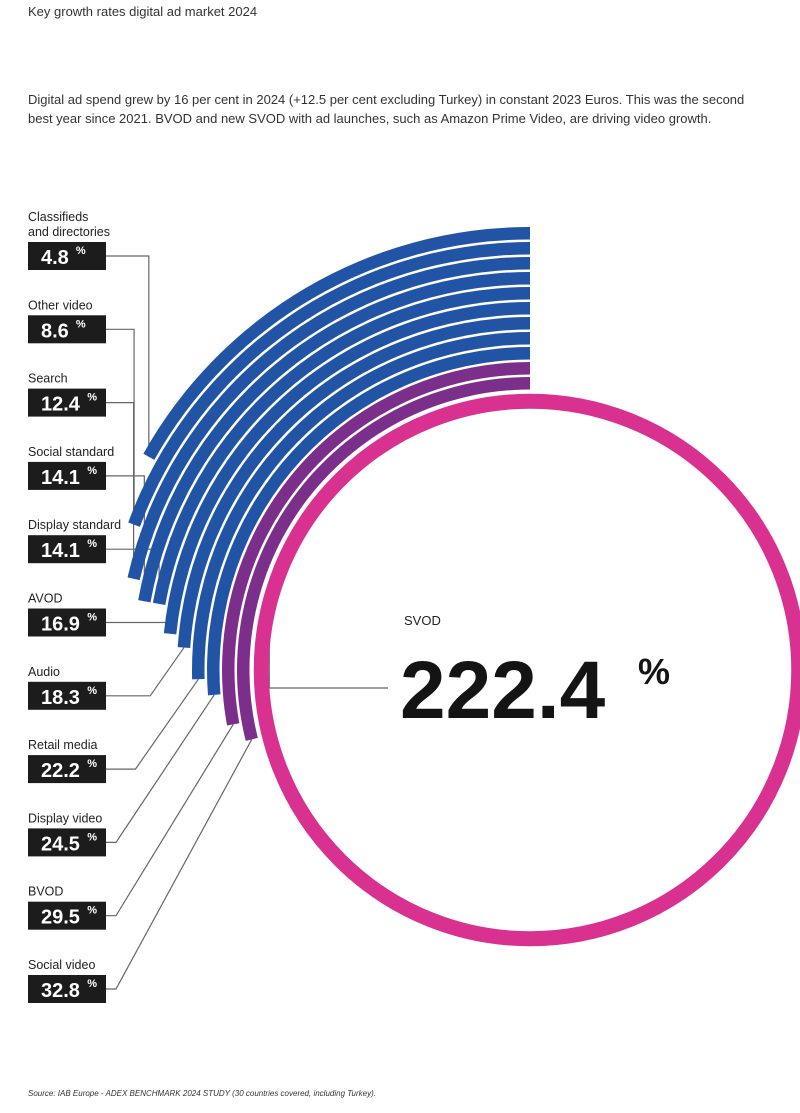 The height and width of the screenshot is (1113, 800). I want to click on value-box-other-video, so click(67, 329).